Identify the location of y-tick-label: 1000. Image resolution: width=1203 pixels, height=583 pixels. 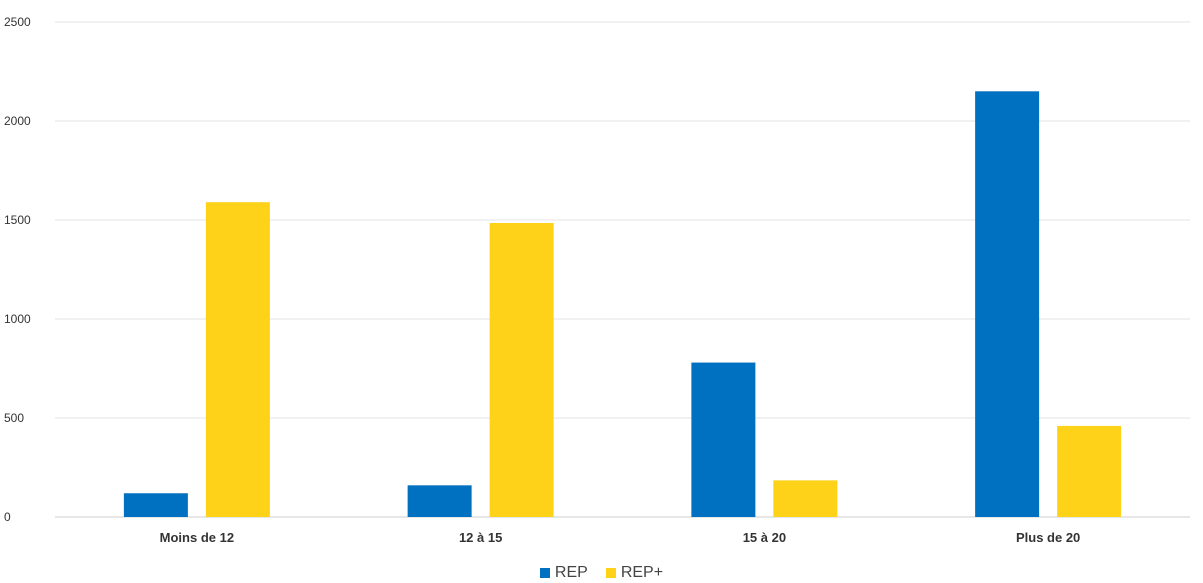
(17, 319).